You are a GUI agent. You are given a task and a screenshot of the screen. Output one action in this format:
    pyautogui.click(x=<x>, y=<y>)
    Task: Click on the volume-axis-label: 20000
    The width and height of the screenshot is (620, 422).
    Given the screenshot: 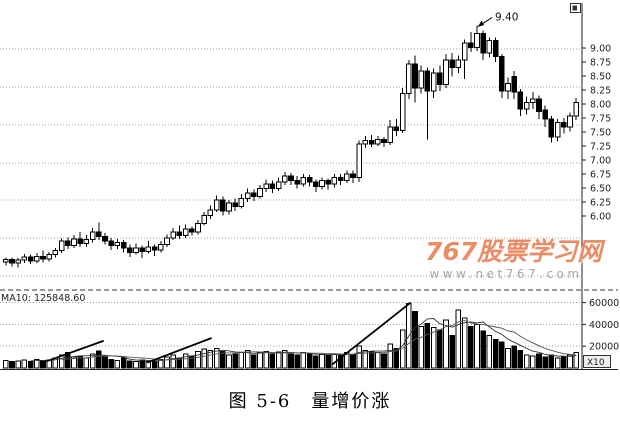 What is the action you would take?
    pyautogui.click(x=604, y=347)
    